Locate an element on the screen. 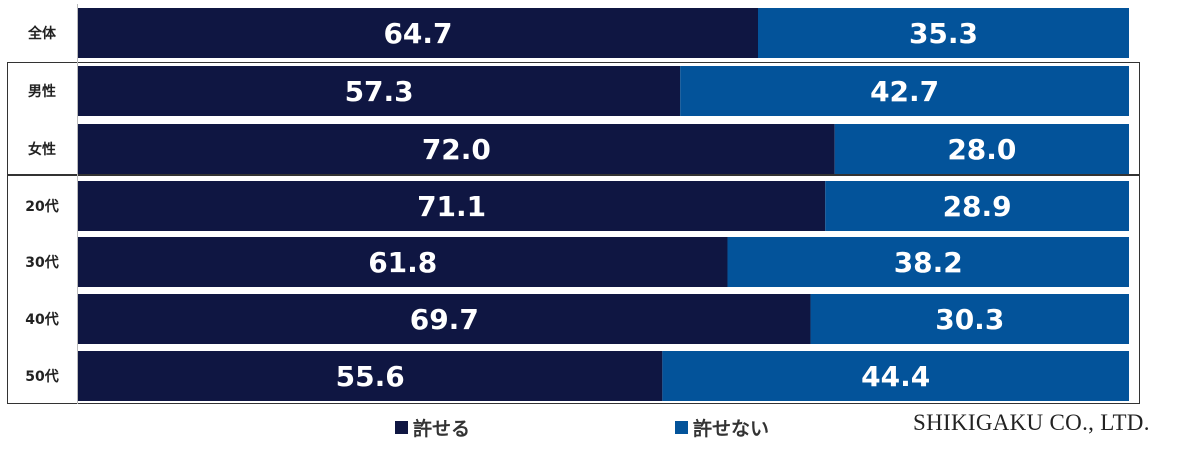  legend-label-not-allow: 許せない is located at coordinates (731, 428).